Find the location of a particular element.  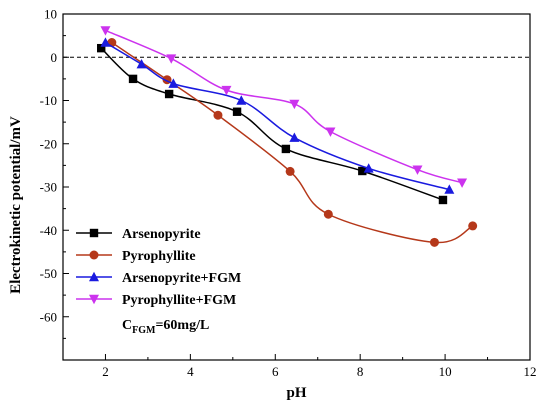

annotation-value: =60mg/L is located at coordinates (182, 325).